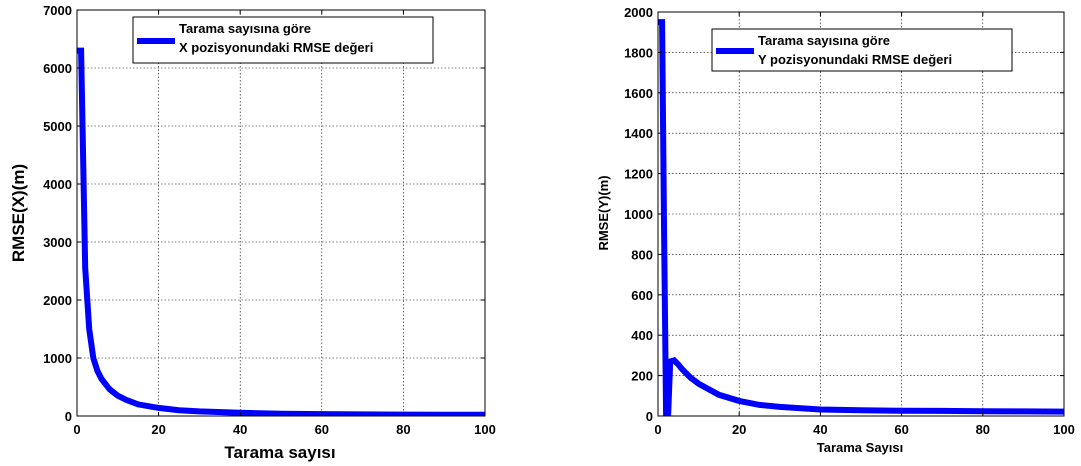 The image size is (1081, 466). What do you see at coordinates (638, 52) in the screenshot?
I see `y-tick-label: 1800` at bounding box center [638, 52].